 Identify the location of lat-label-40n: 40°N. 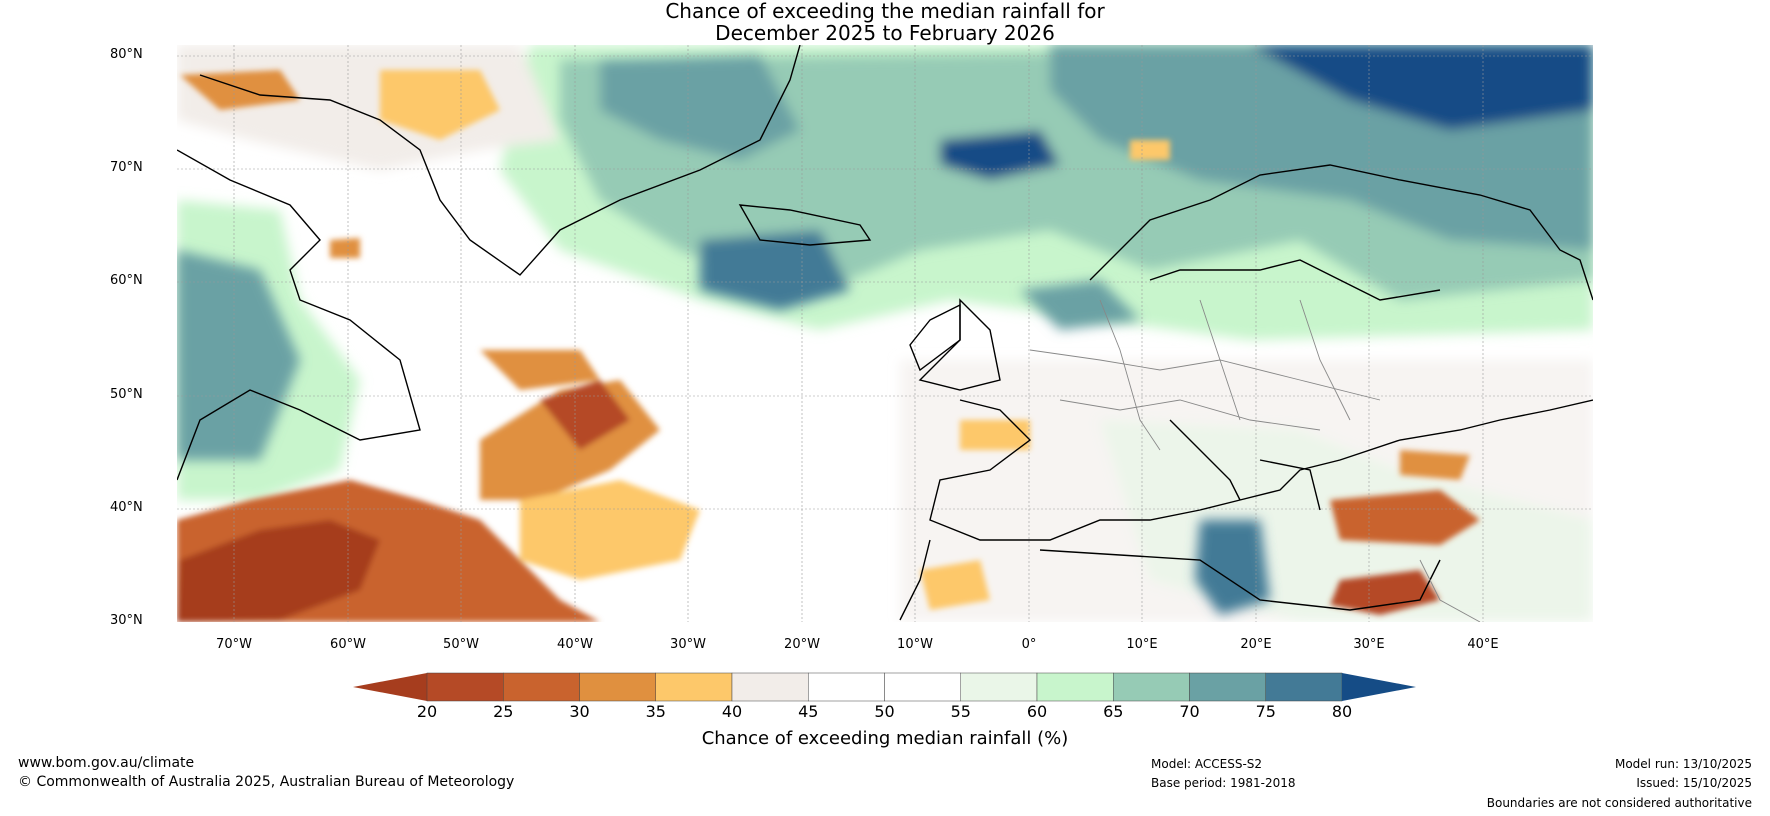
(126, 507).